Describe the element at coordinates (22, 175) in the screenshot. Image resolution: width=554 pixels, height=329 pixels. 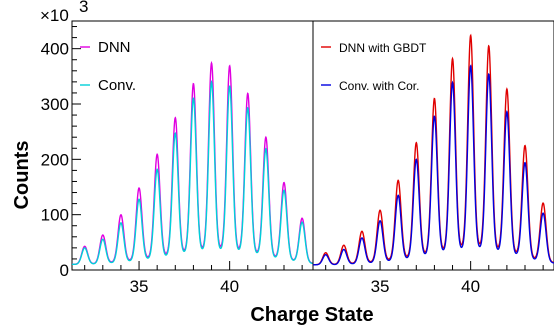
I see `y-axis-title: Counts` at that location.